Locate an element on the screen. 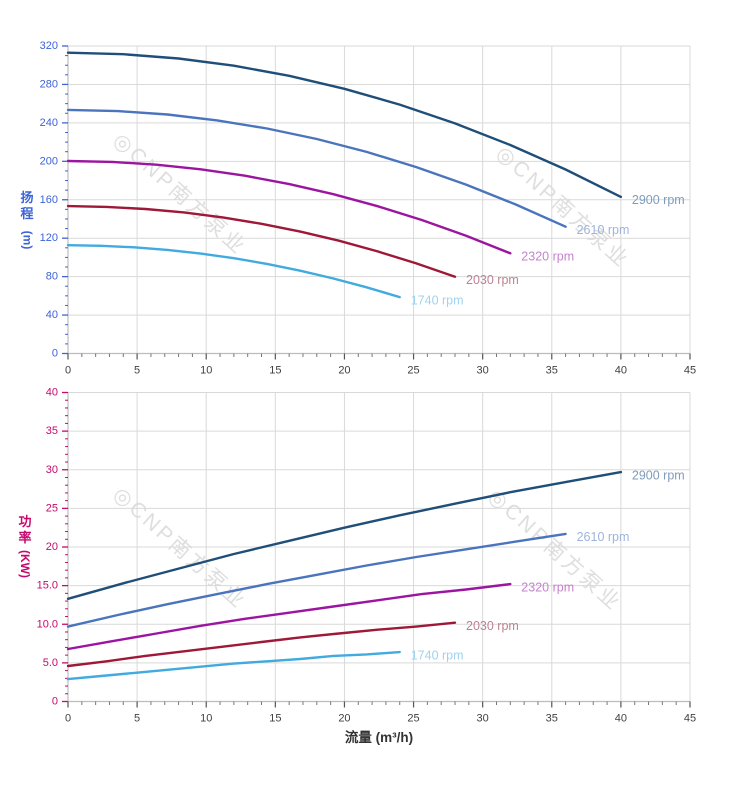 This screenshot has width=752, height=797. y-tick-label: 240 is located at coordinates (49, 123).